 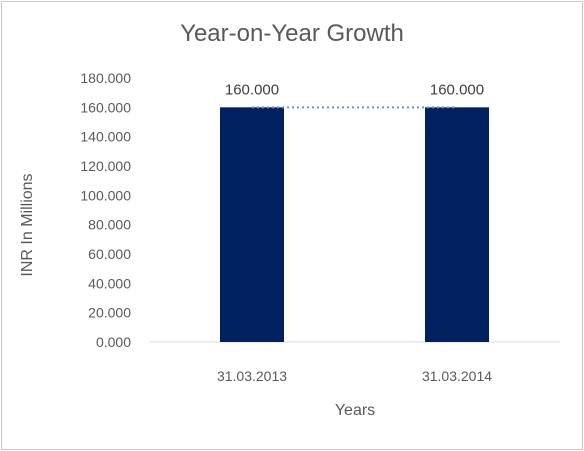 What do you see at coordinates (105, 166) in the screenshot?
I see `y-tick-label: 120.000` at bounding box center [105, 166].